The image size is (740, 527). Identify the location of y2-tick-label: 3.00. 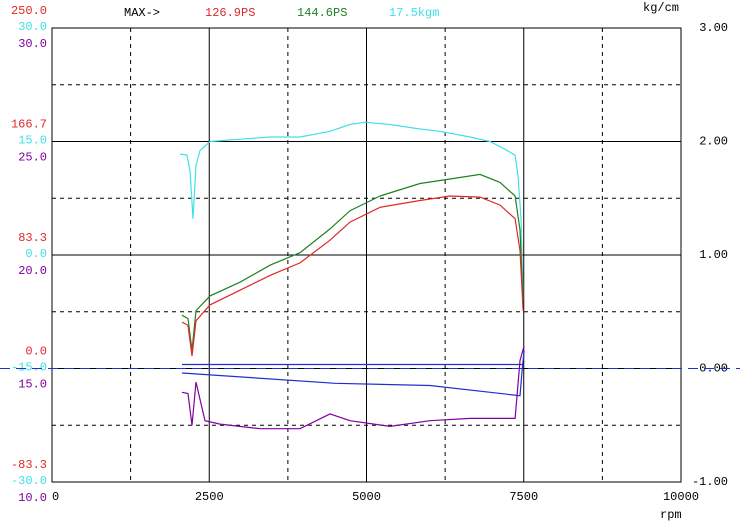
(713, 28).